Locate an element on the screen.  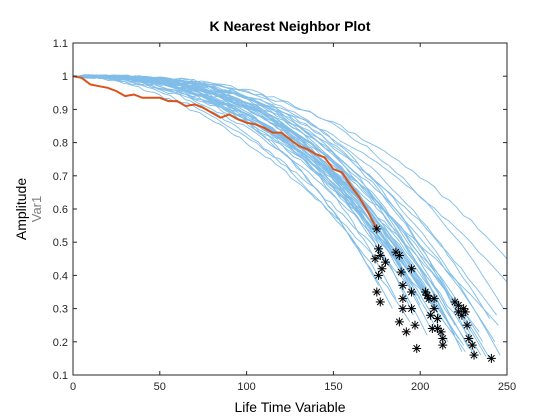
y-axis-sublabel: Var1 is located at coordinates (36, 209).